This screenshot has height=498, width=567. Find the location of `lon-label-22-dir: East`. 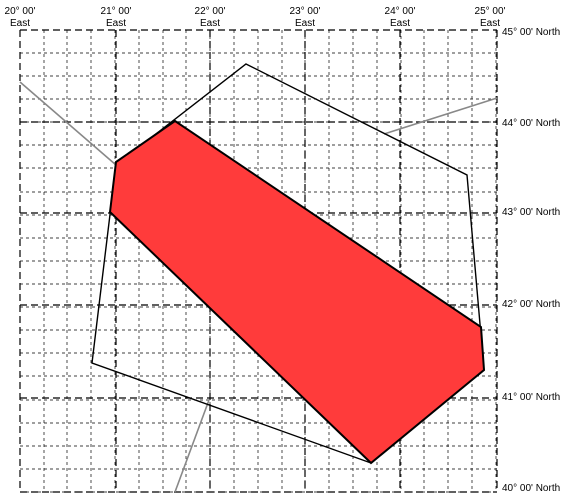

lon-label-22-dir: East is located at coordinates (210, 23).